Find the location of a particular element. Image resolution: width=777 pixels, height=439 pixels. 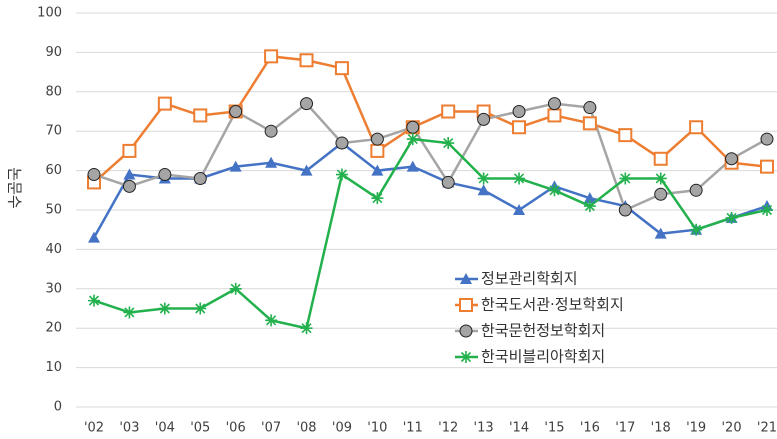

x-tick-label: '19 is located at coordinates (696, 428).